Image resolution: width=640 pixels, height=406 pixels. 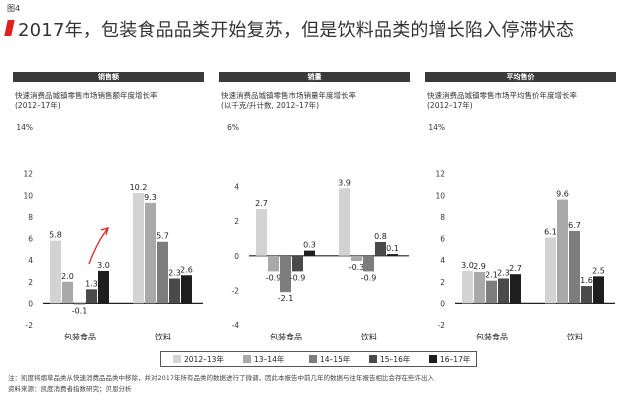 What do you see at coordinates (562, 194) in the screenshot?
I see `data-label: 9.6` at bounding box center [562, 194].